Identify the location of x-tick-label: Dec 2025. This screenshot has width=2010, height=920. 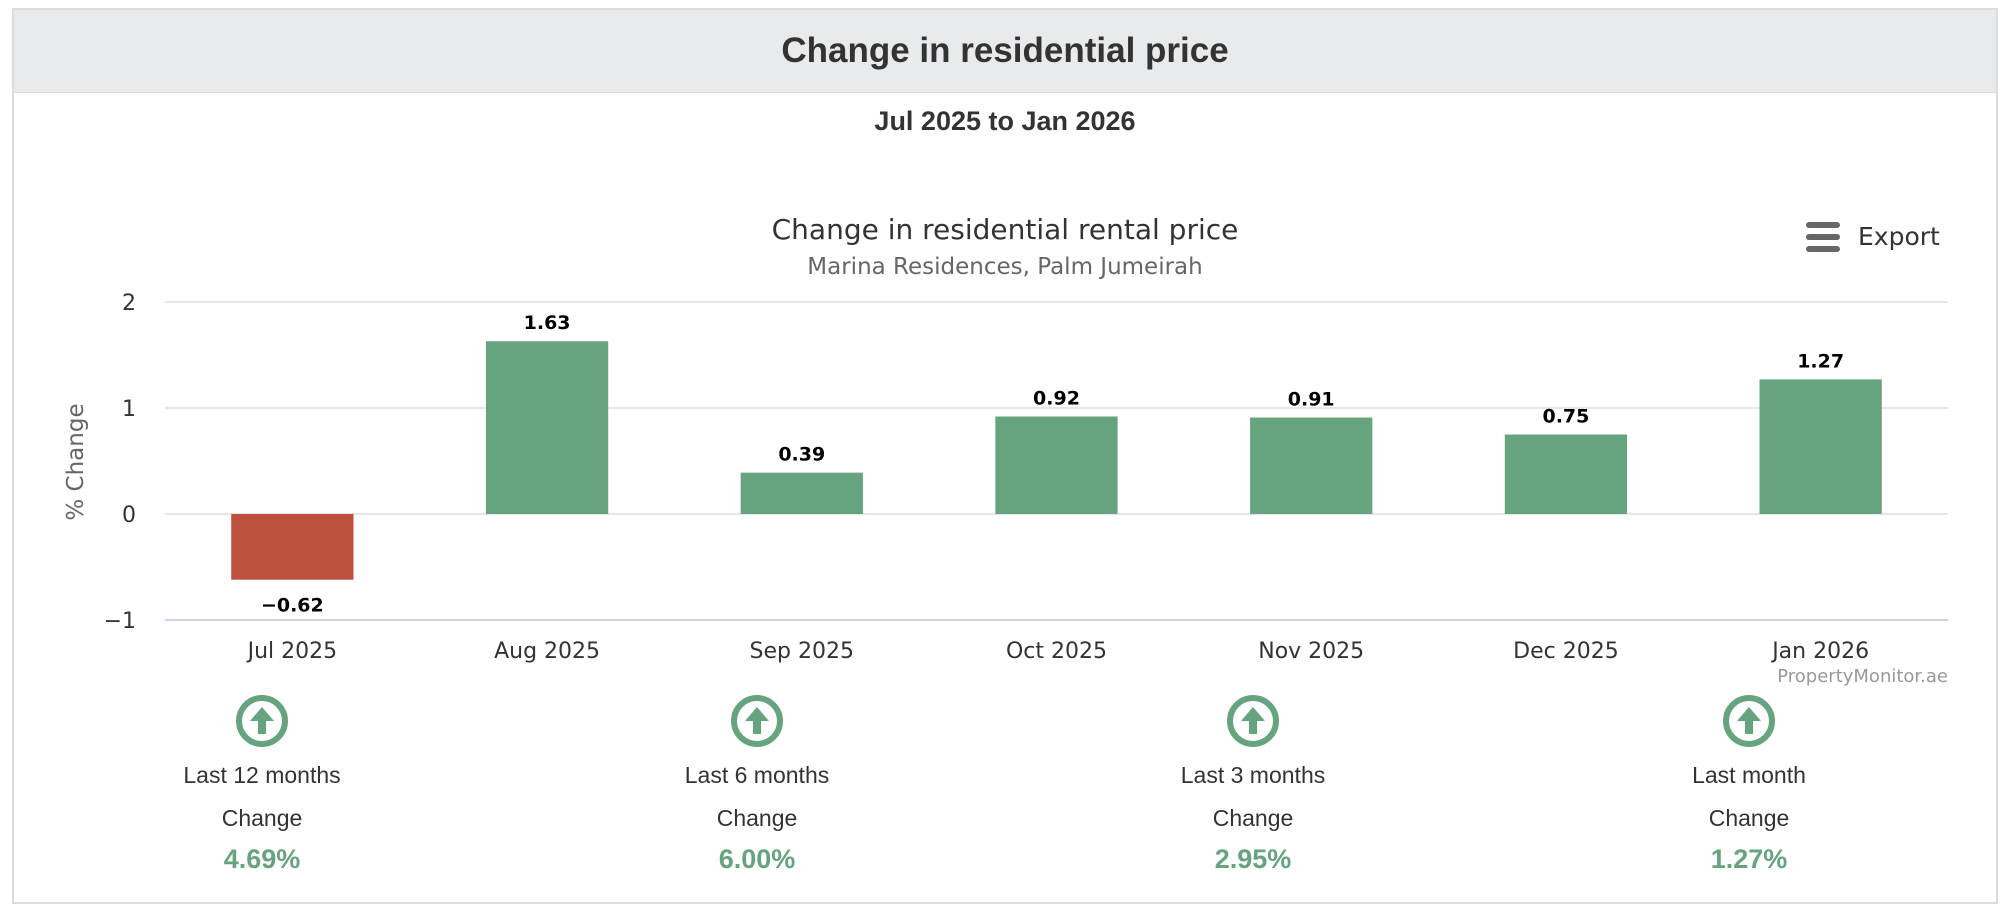
(1566, 651).